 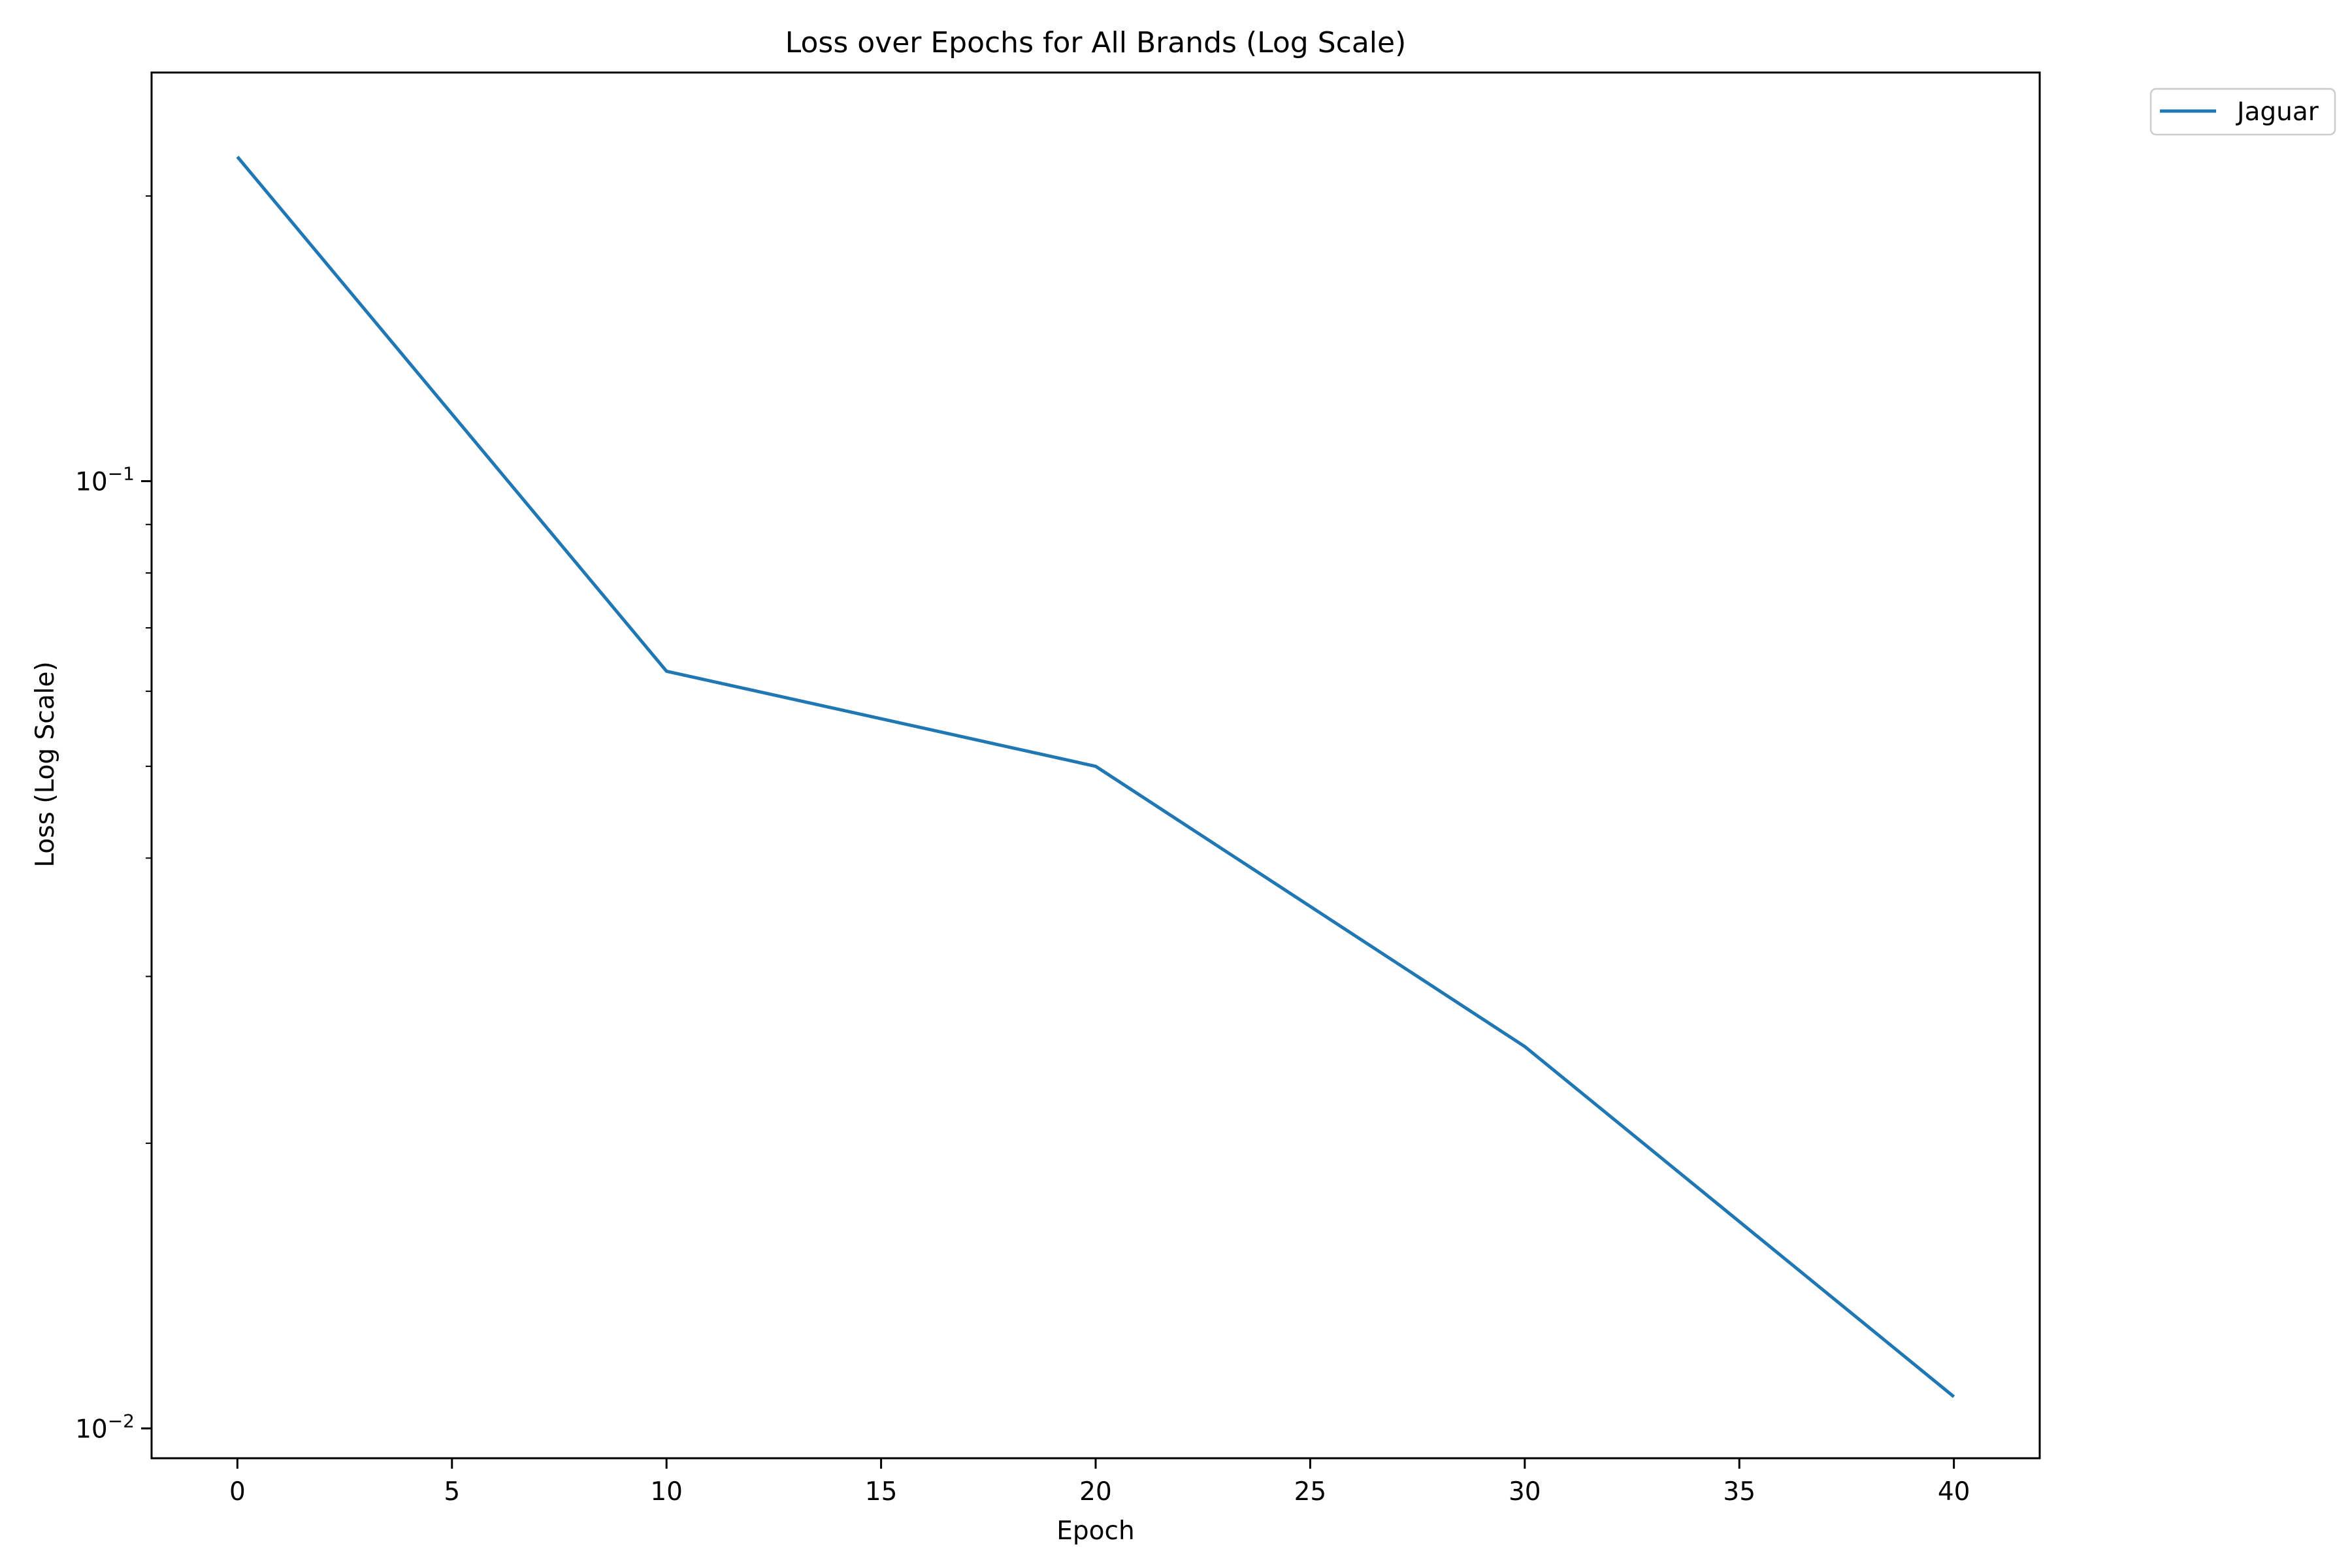 I want to click on legend-box, so click(x=2242, y=112).